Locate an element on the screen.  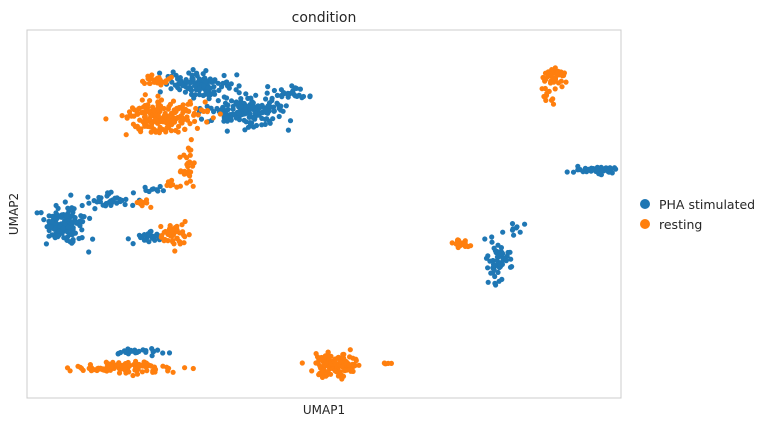
legend-item-pha-stimulated: PHA stimulated is located at coordinates (697, 204).